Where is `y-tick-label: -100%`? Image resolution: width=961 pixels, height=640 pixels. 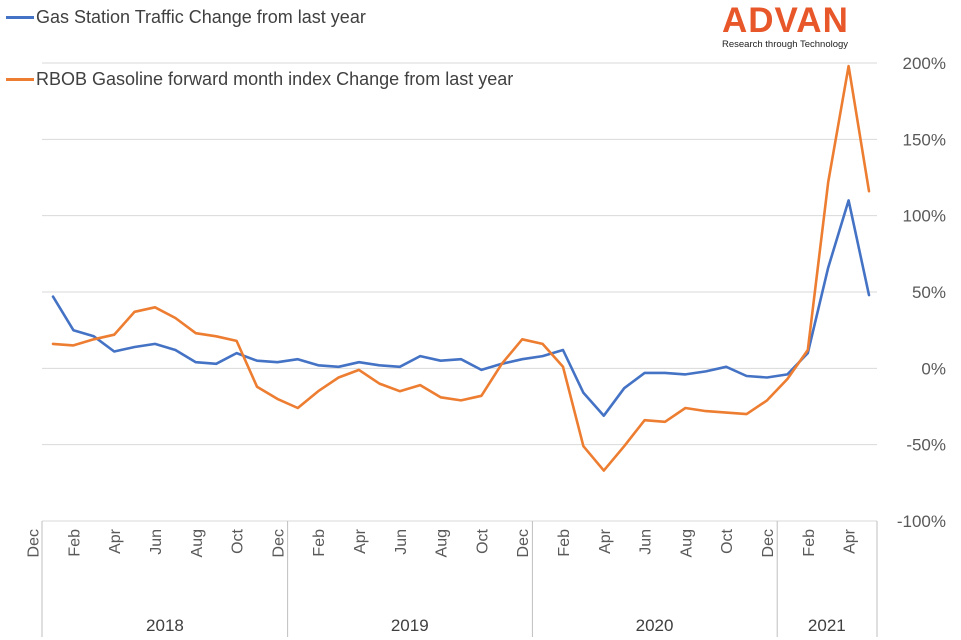 y-tick-label: -100% is located at coordinates (921, 521).